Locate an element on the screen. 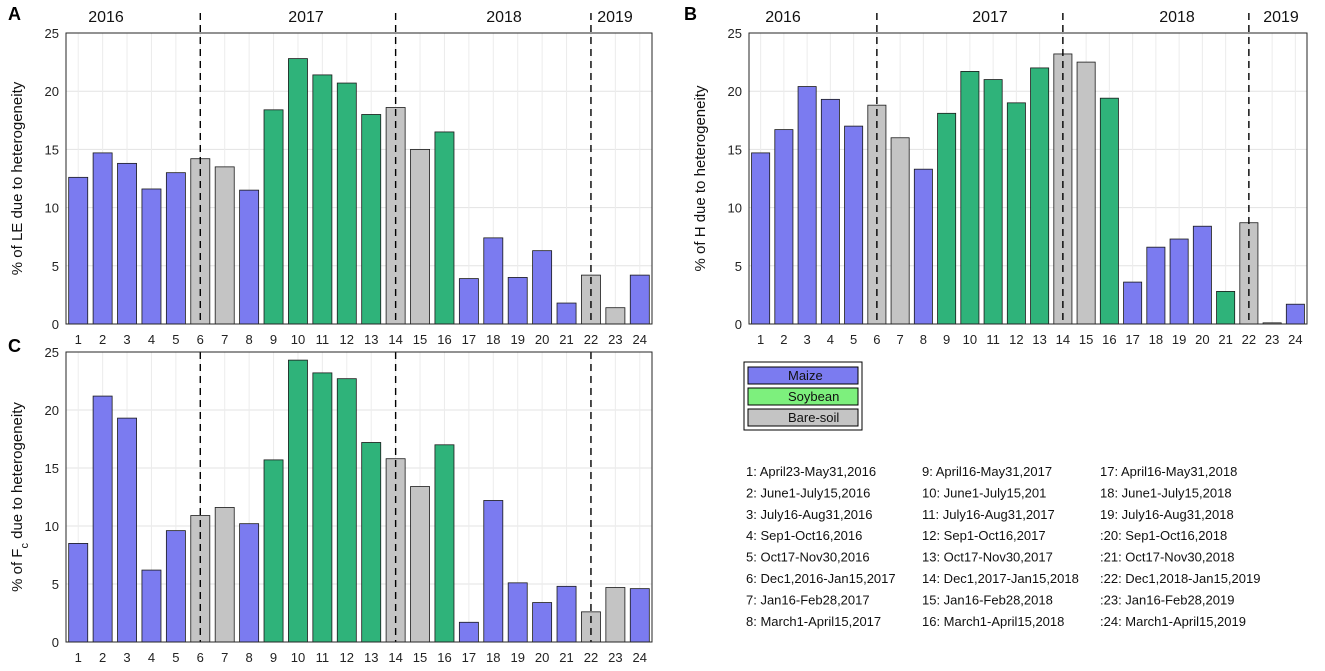 The width and height of the screenshot is (1325, 671). period-entry: 9: April16-May31,2017 is located at coordinates (987, 471).